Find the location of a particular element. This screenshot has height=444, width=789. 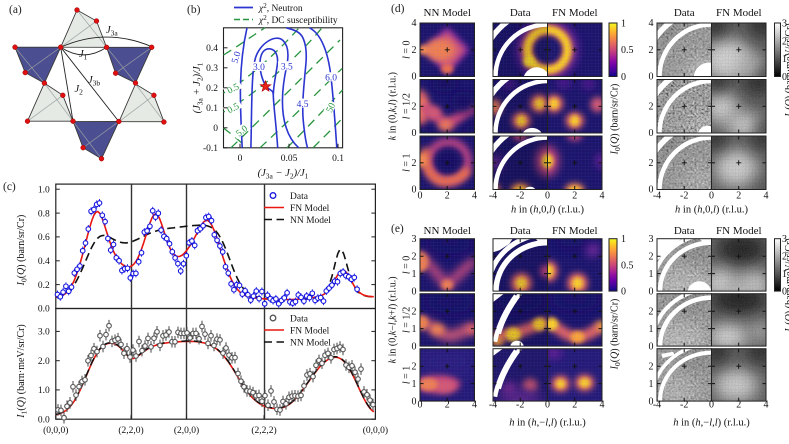

svg-text: 6.0 is located at coordinates (331, 79).